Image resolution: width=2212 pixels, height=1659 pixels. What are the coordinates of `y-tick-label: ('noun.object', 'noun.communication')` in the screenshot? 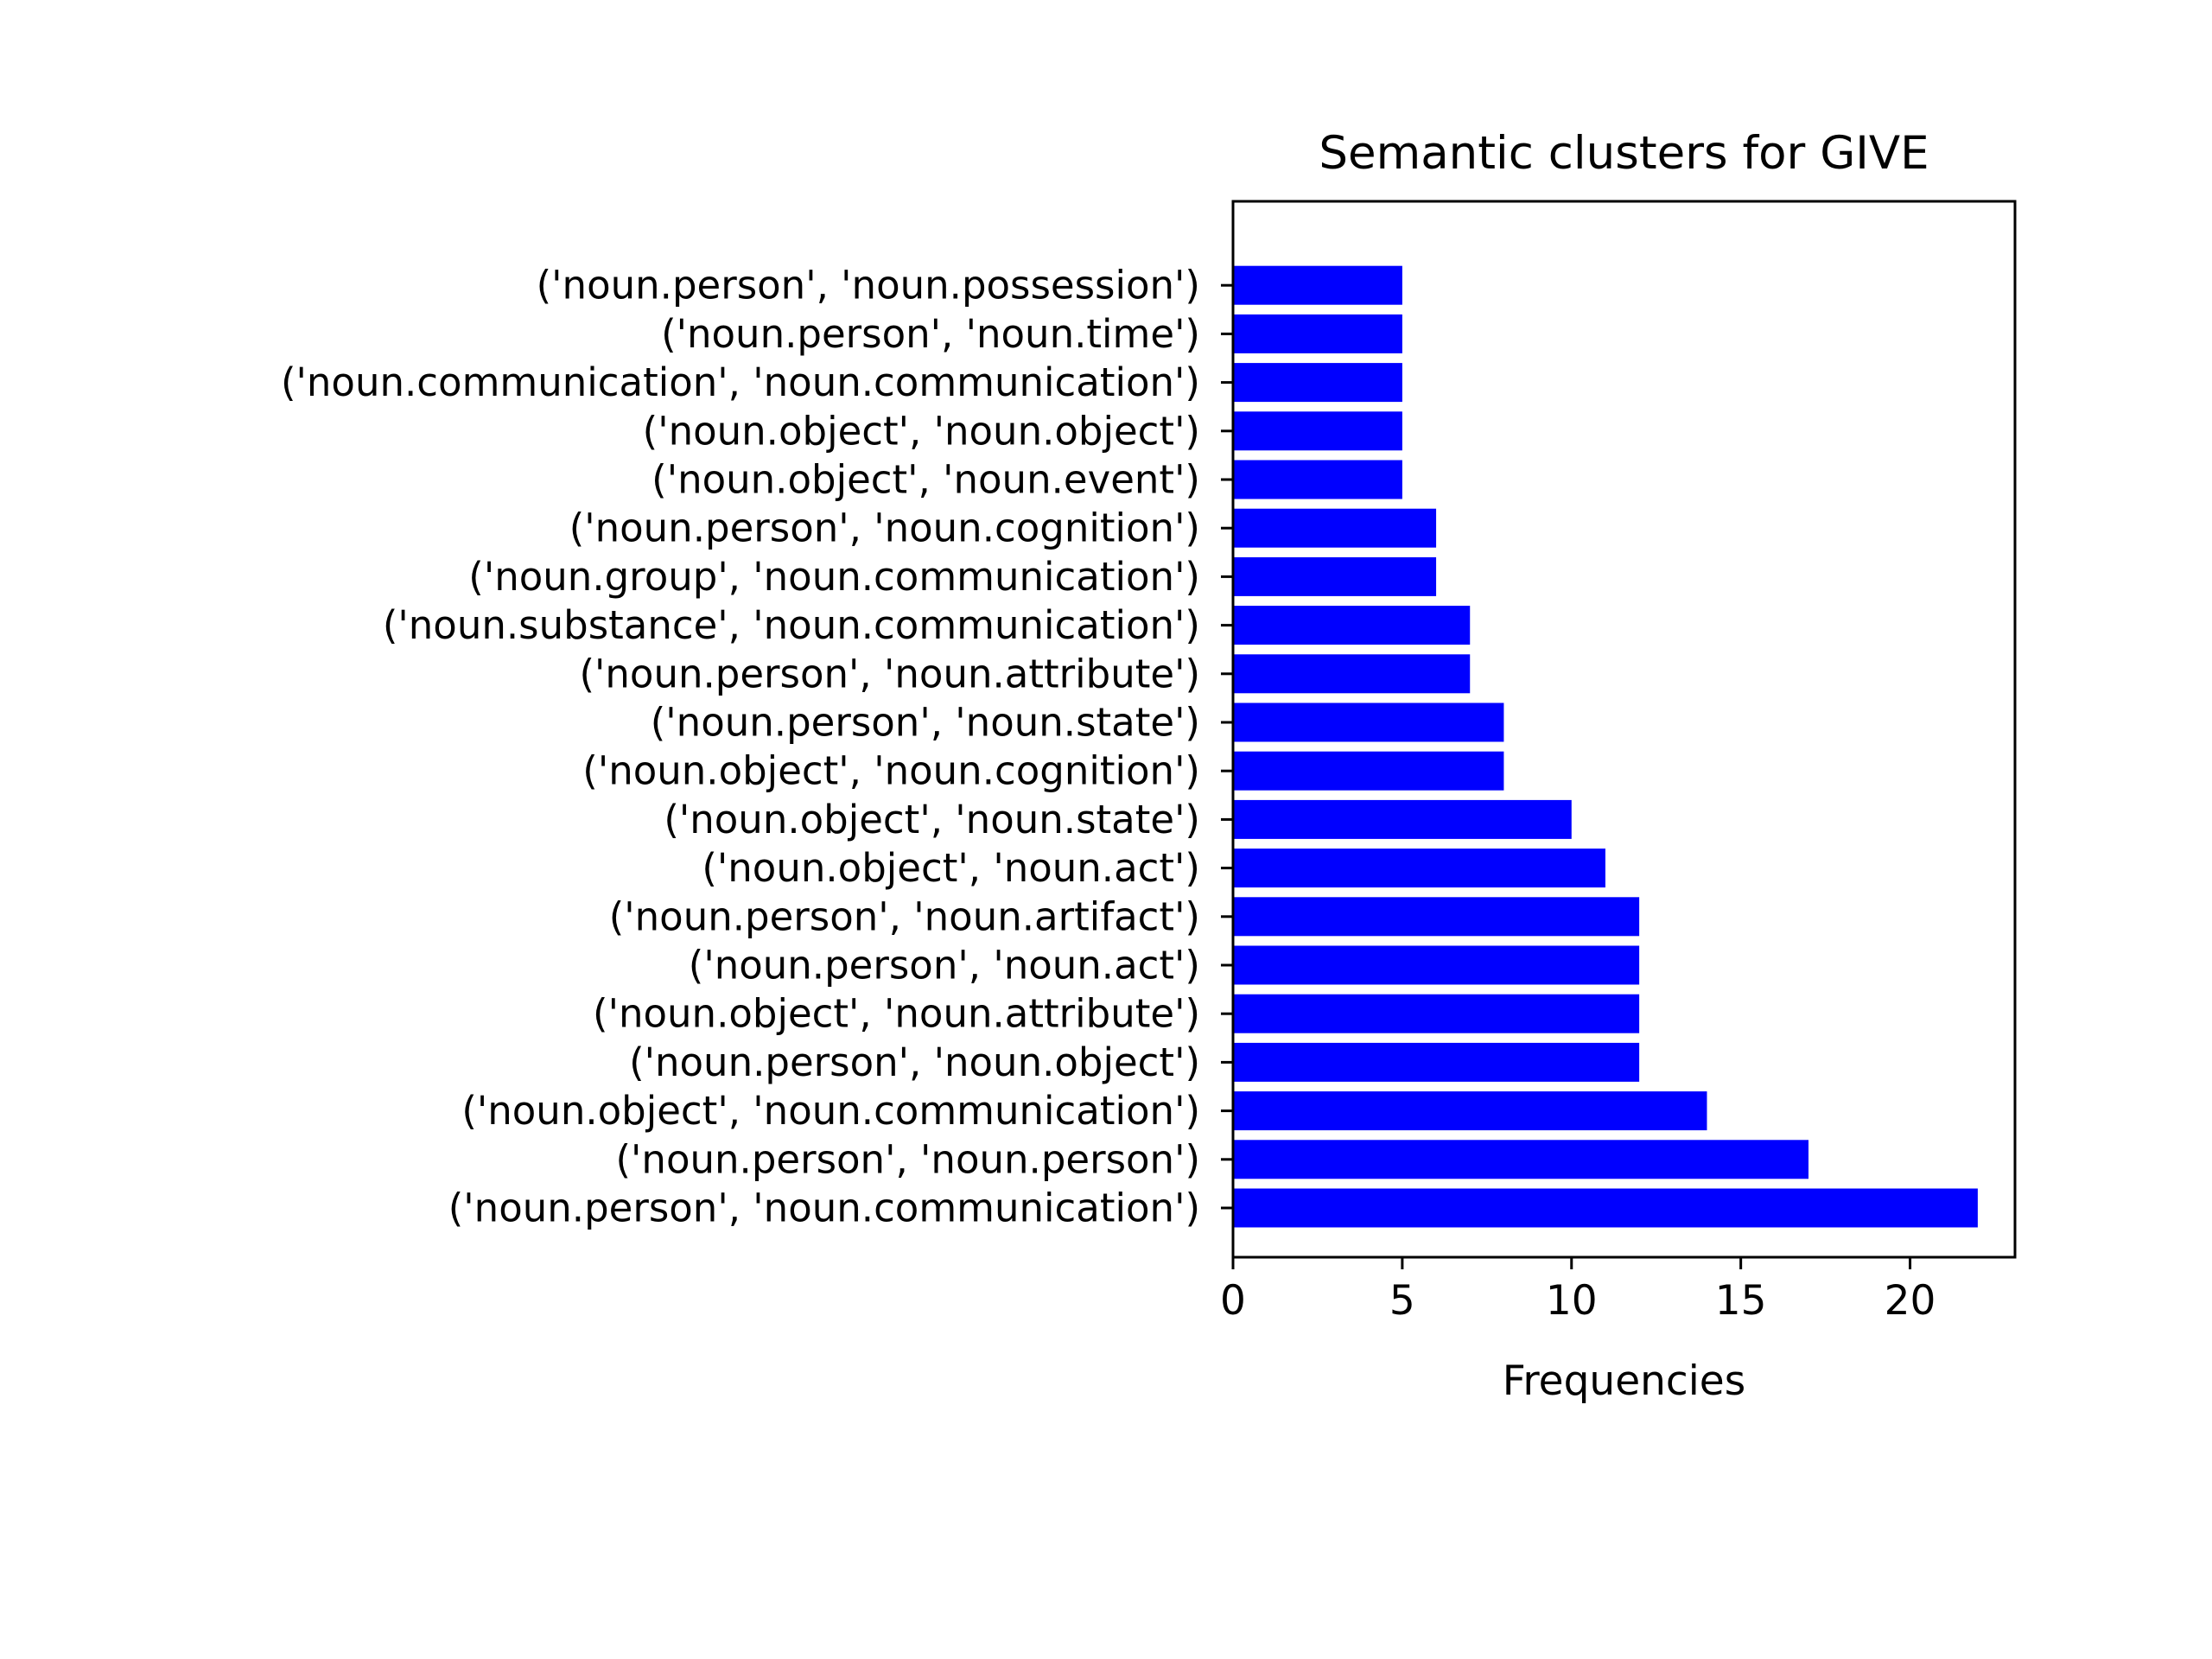 It's located at (830, 1111).